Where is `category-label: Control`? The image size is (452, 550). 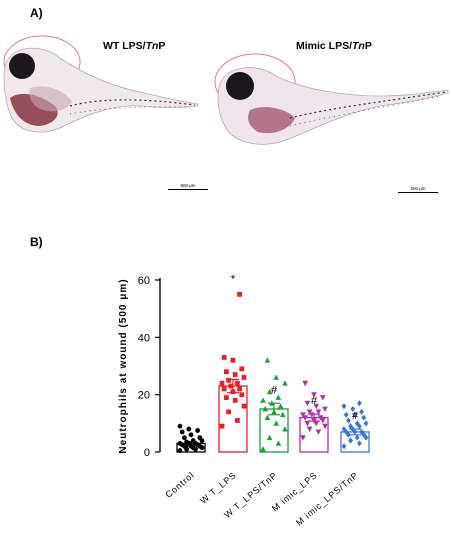 category-label: Control is located at coordinates (179, 485).